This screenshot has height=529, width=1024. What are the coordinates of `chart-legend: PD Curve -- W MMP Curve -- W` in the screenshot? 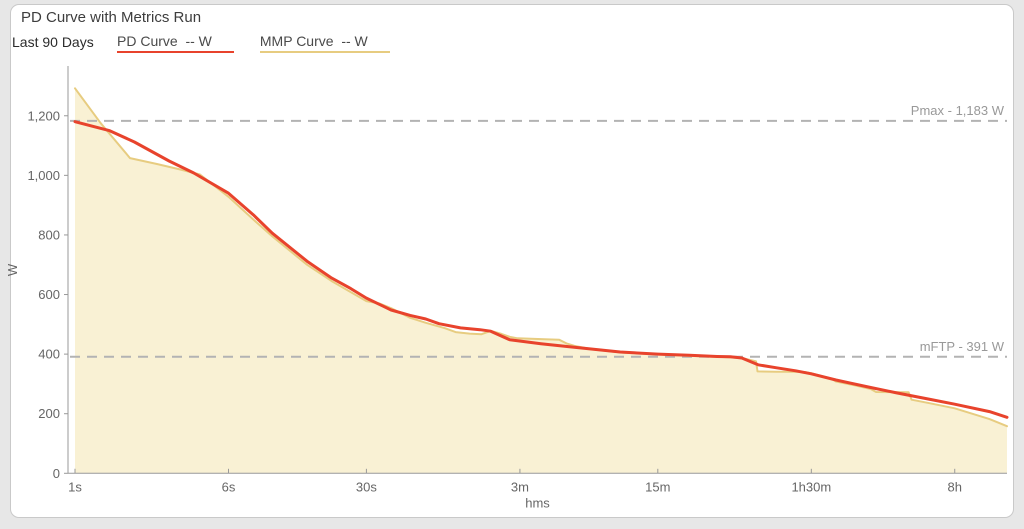 It's located at (266, 43).